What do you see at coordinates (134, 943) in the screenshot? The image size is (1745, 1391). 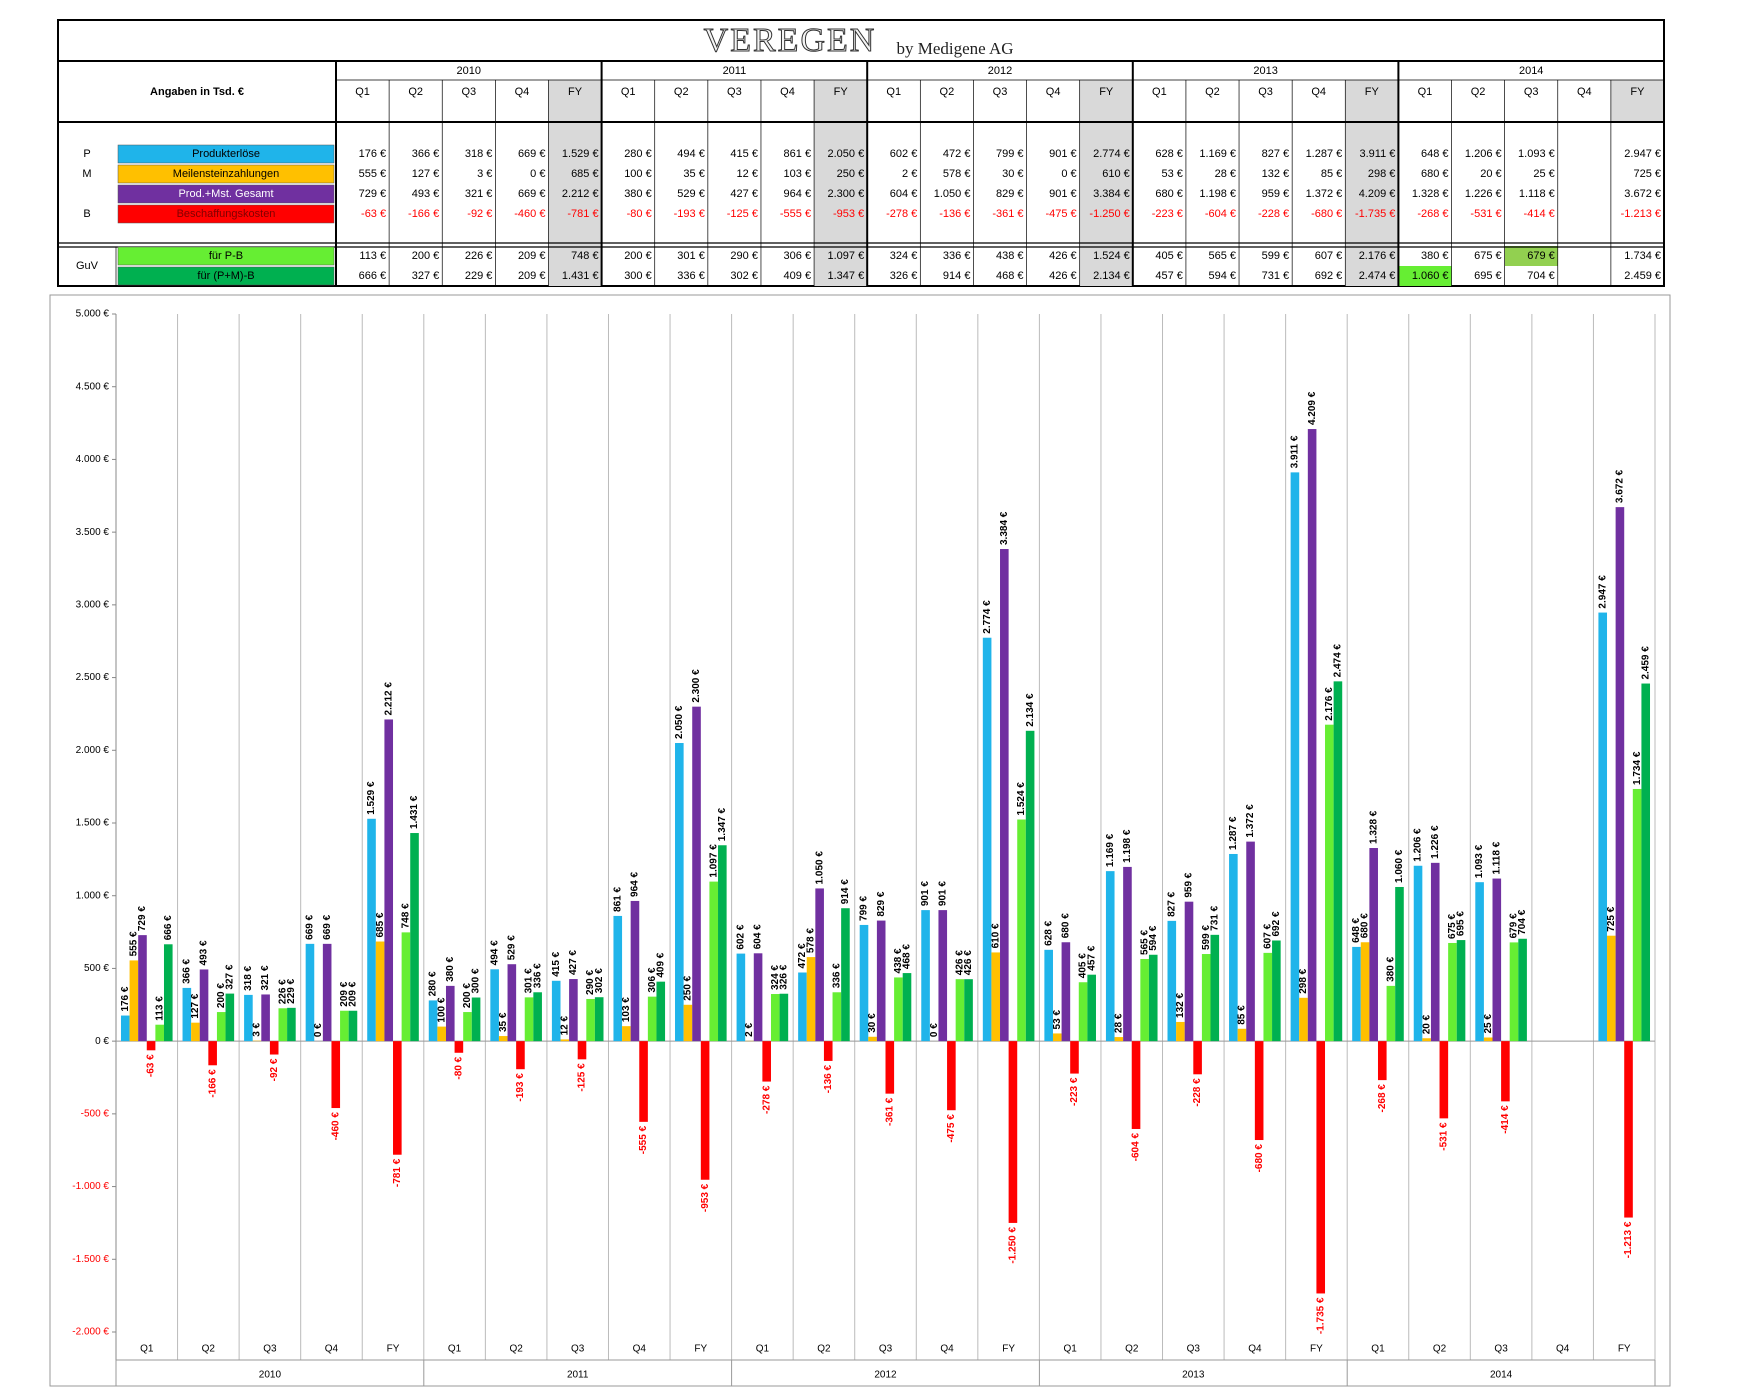 I see `data-label: 555 €` at bounding box center [134, 943].